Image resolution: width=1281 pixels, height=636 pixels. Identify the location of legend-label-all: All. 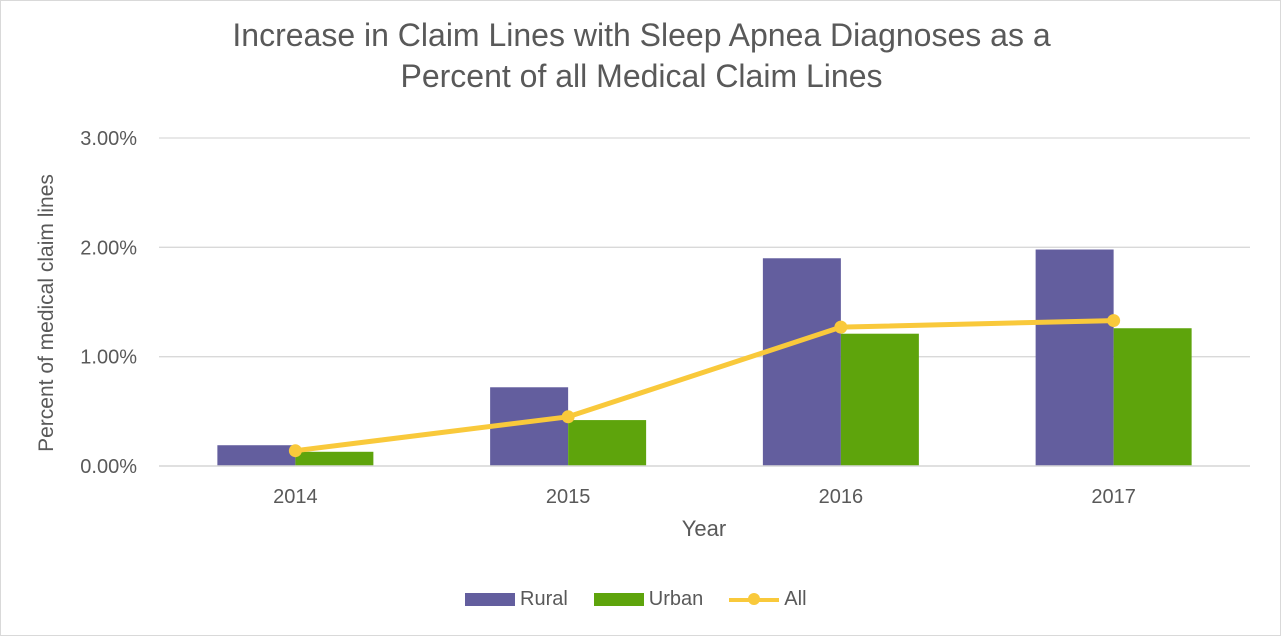
(795, 598).